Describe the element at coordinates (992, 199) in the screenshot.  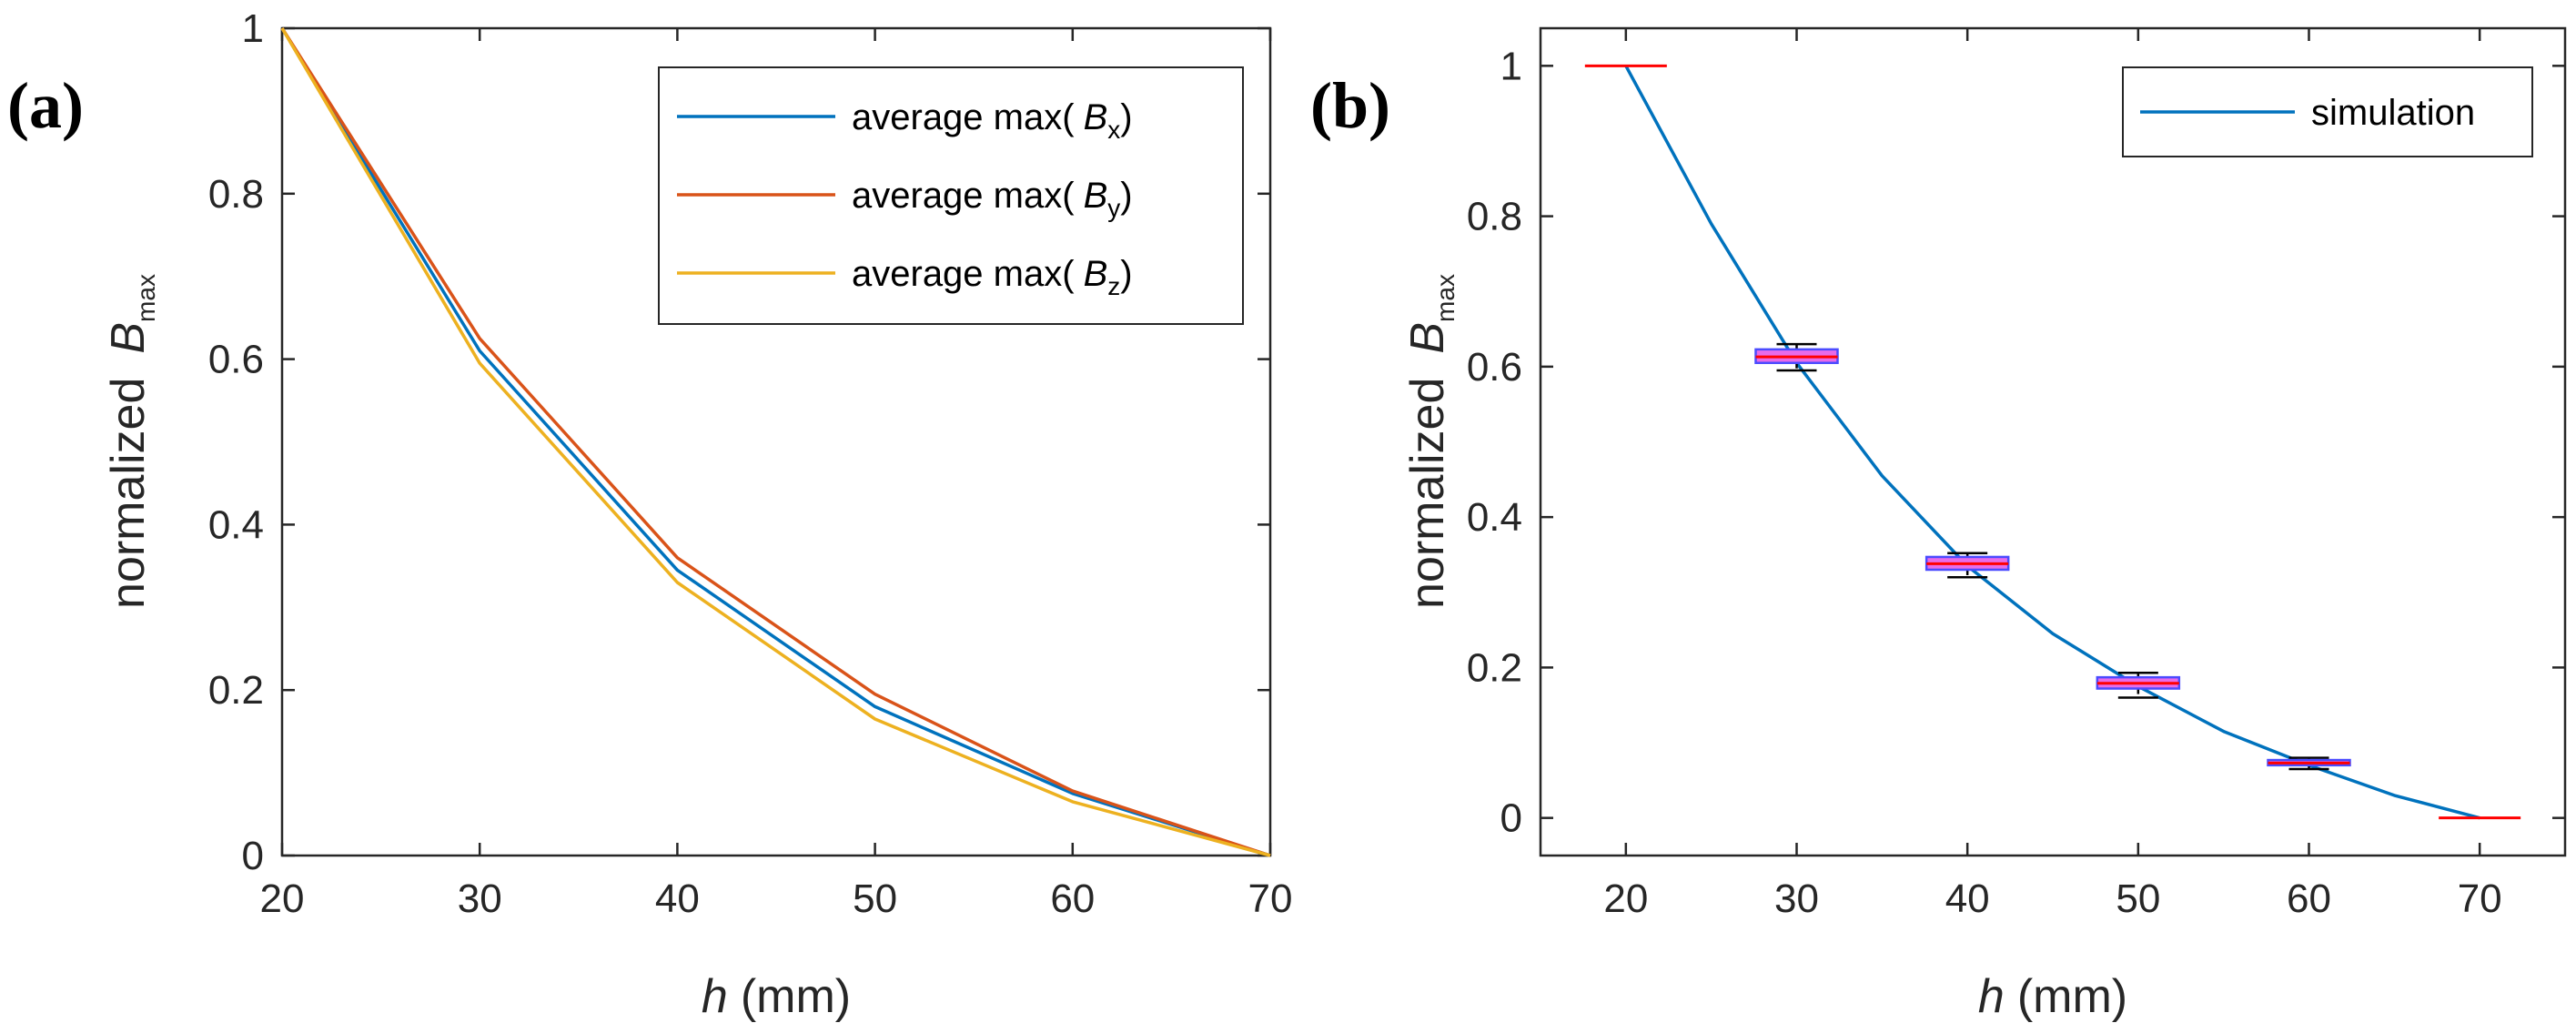
I see `legend-label-by: average max(By)` at that location.